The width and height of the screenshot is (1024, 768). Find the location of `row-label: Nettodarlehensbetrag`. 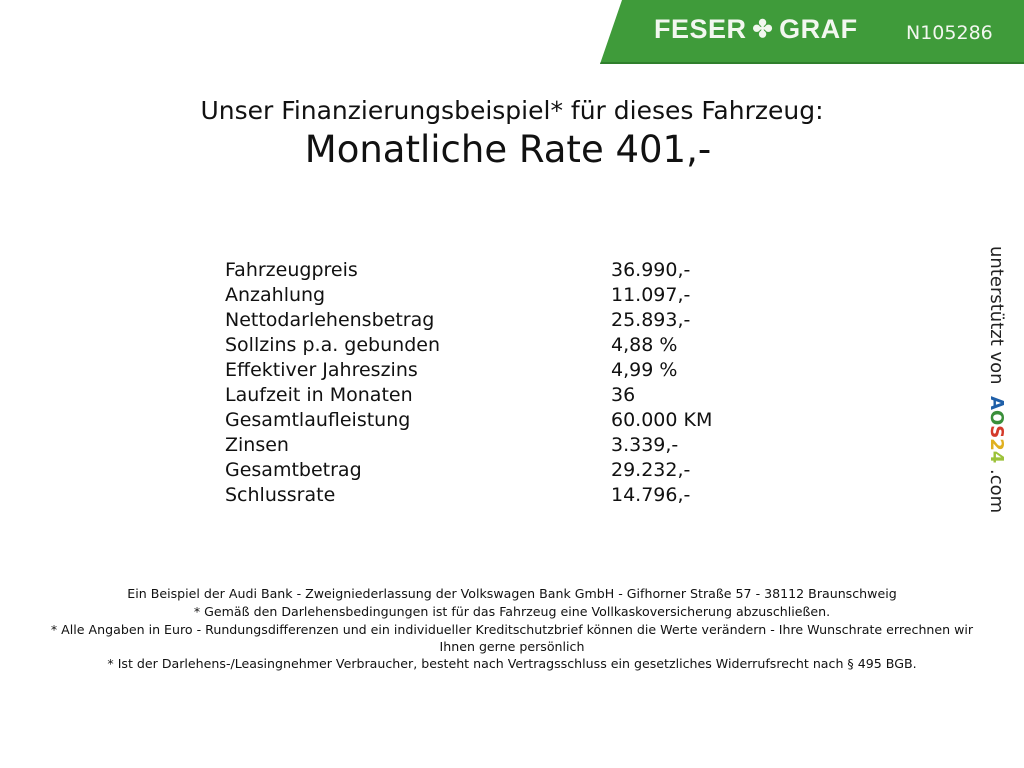

row-label: Nettodarlehensbetrag is located at coordinates (330, 320).